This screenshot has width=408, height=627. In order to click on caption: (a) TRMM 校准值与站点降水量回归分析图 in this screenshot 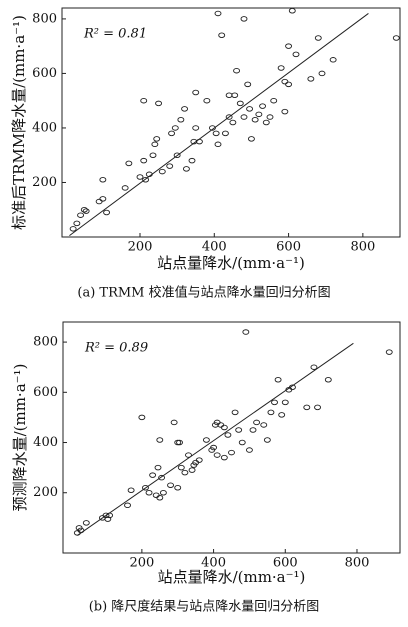, I will do `click(203, 293)`.